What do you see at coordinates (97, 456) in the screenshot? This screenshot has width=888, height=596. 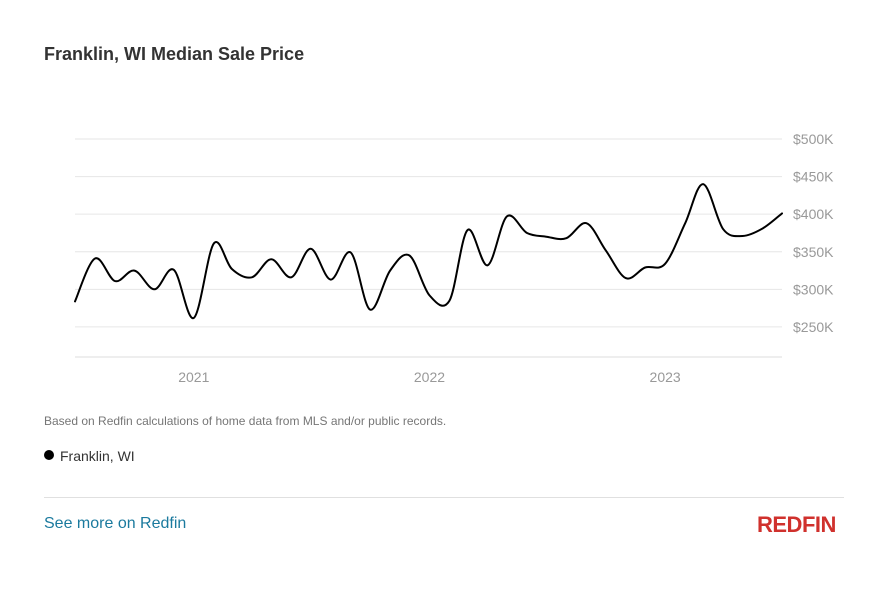 I see `legend-label: Franklin, WI` at bounding box center [97, 456].